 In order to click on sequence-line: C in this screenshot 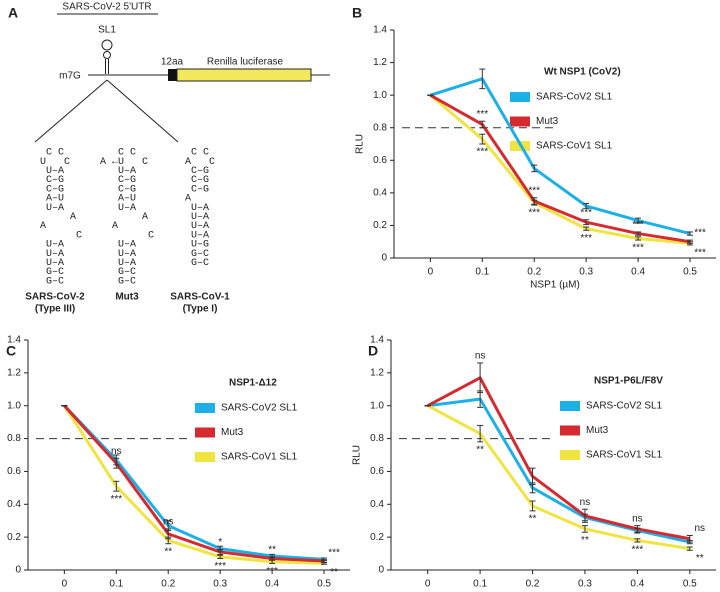, I will do `click(127, 235)`.